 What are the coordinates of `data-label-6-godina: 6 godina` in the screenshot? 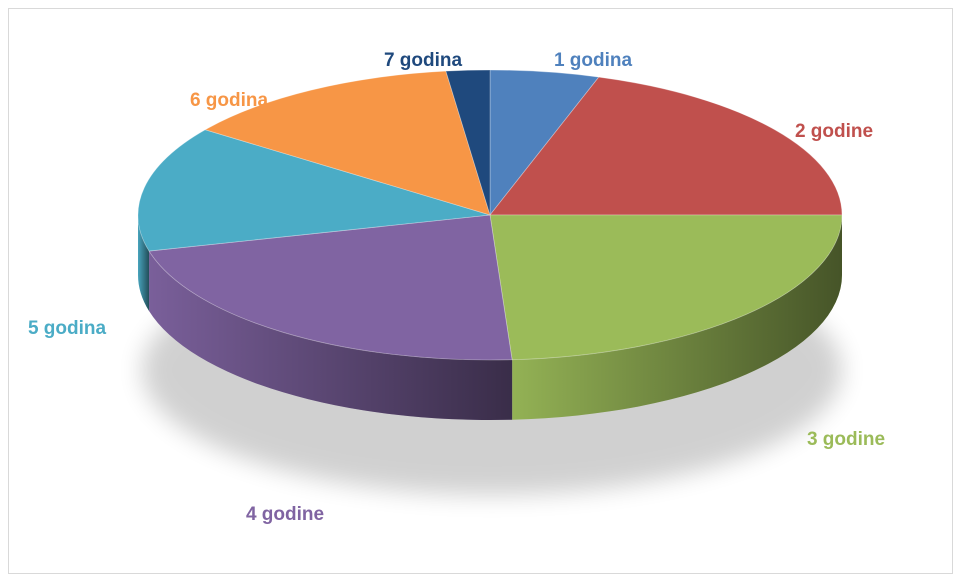 It's located at (229, 100).